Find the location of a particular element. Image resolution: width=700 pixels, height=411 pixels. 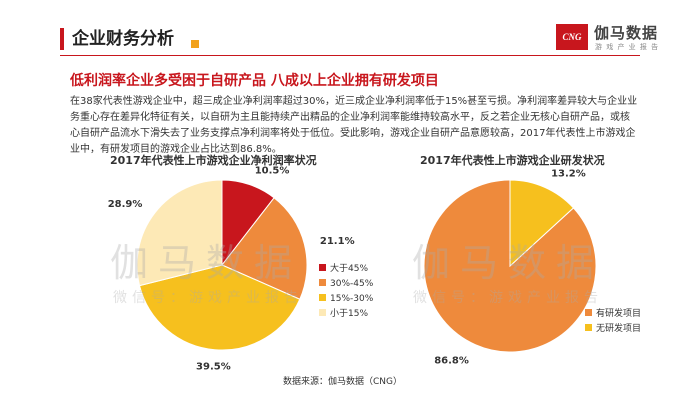

chart2-label-1: 13.2% is located at coordinates (568, 174).